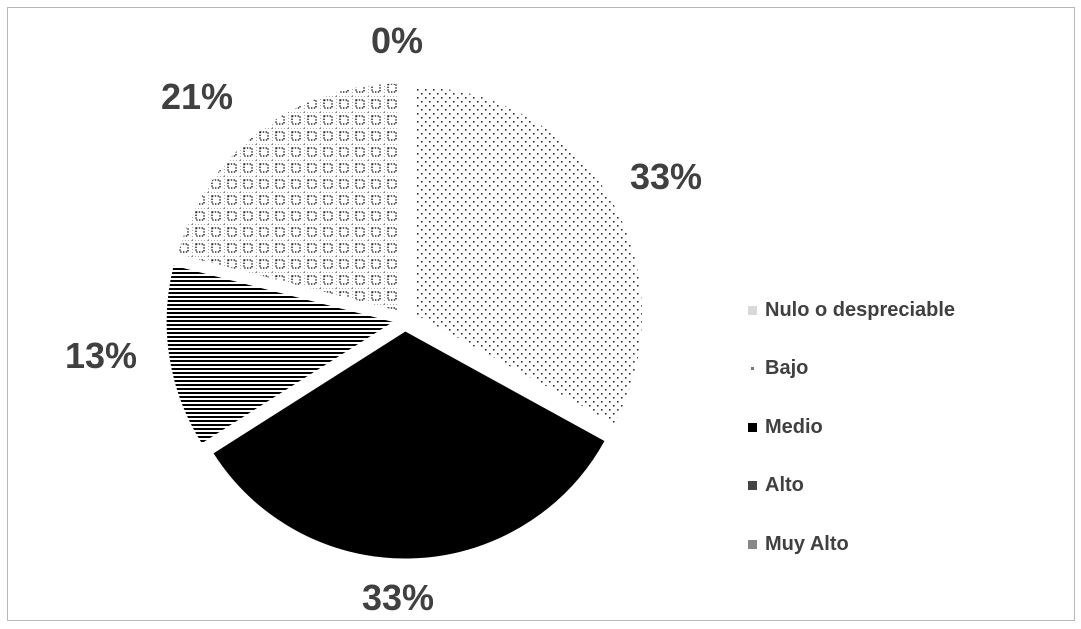 The width and height of the screenshot is (1081, 629). What do you see at coordinates (409, 445) in the screenshot?
I see `pie-slice-medio` at bounding box center [409, 445].